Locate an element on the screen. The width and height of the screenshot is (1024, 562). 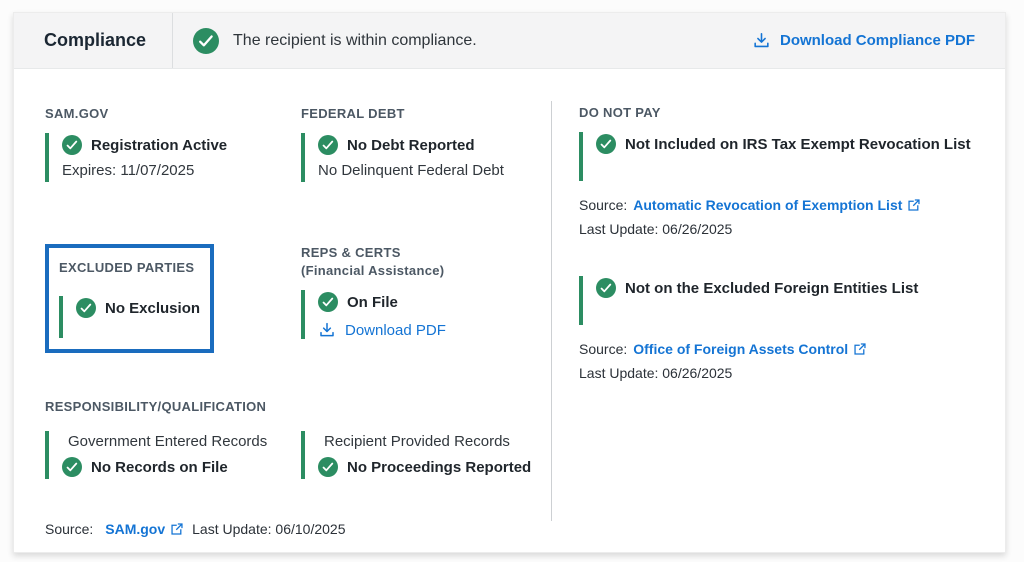
record-type-label: Recipient Provided Records is located at coordinates (417, 441).